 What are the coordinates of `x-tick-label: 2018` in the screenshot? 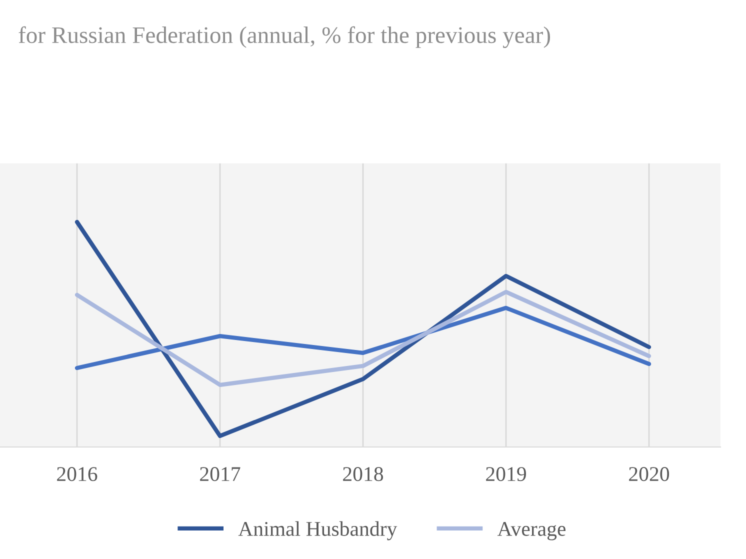 It's located at (363, 474).